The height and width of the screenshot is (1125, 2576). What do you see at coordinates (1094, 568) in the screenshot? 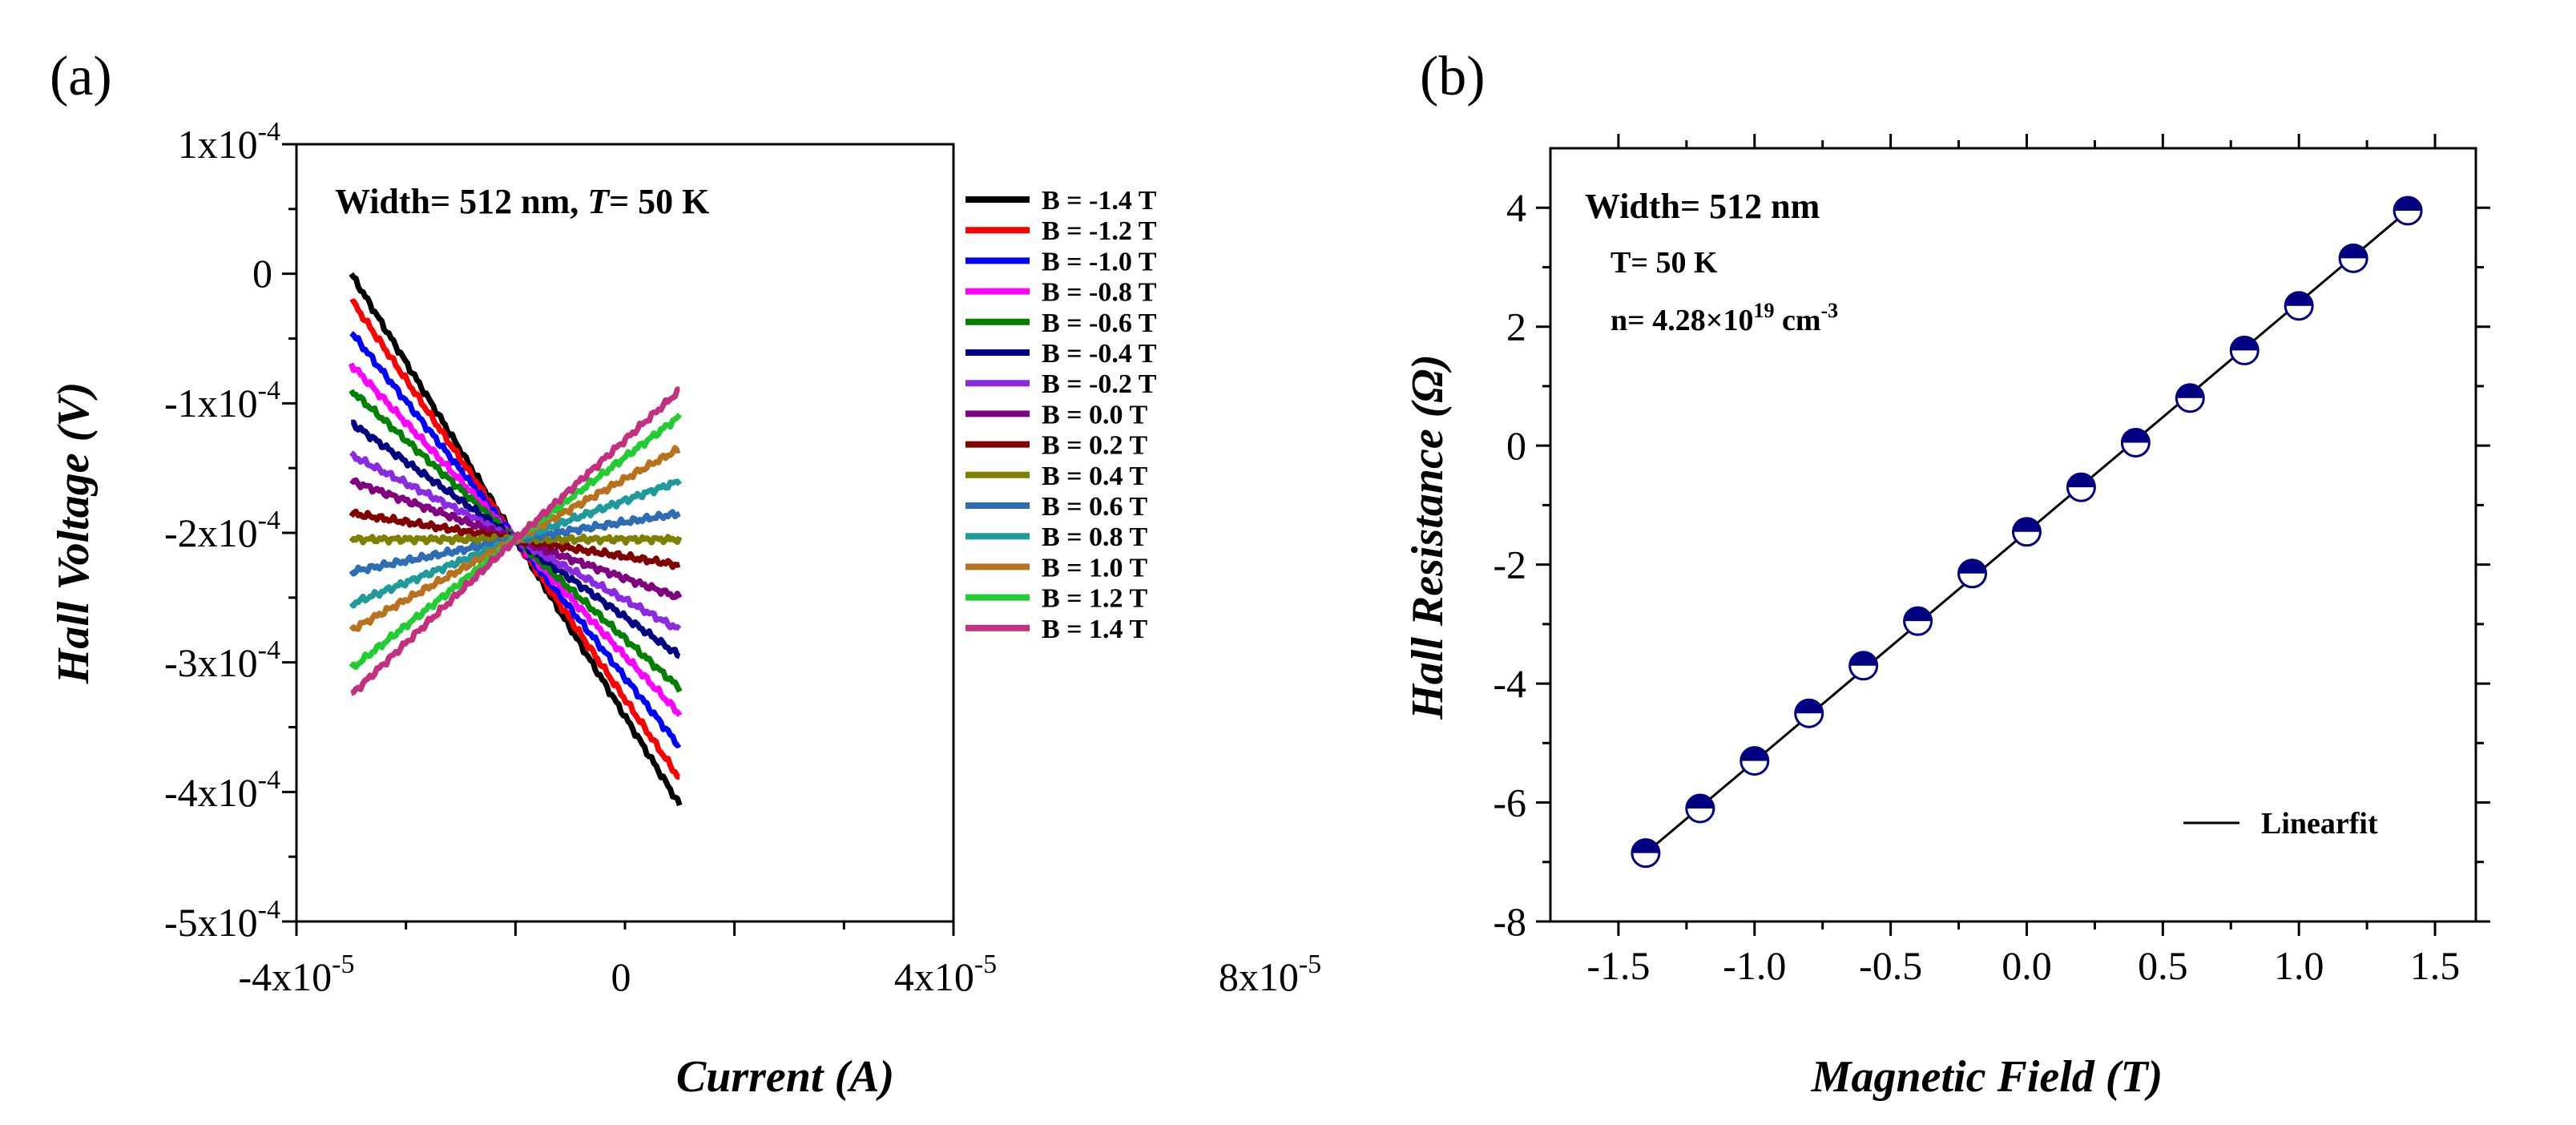
I see `legend-label-12: B = 1.0 T` at bounding box center [1094, 568].